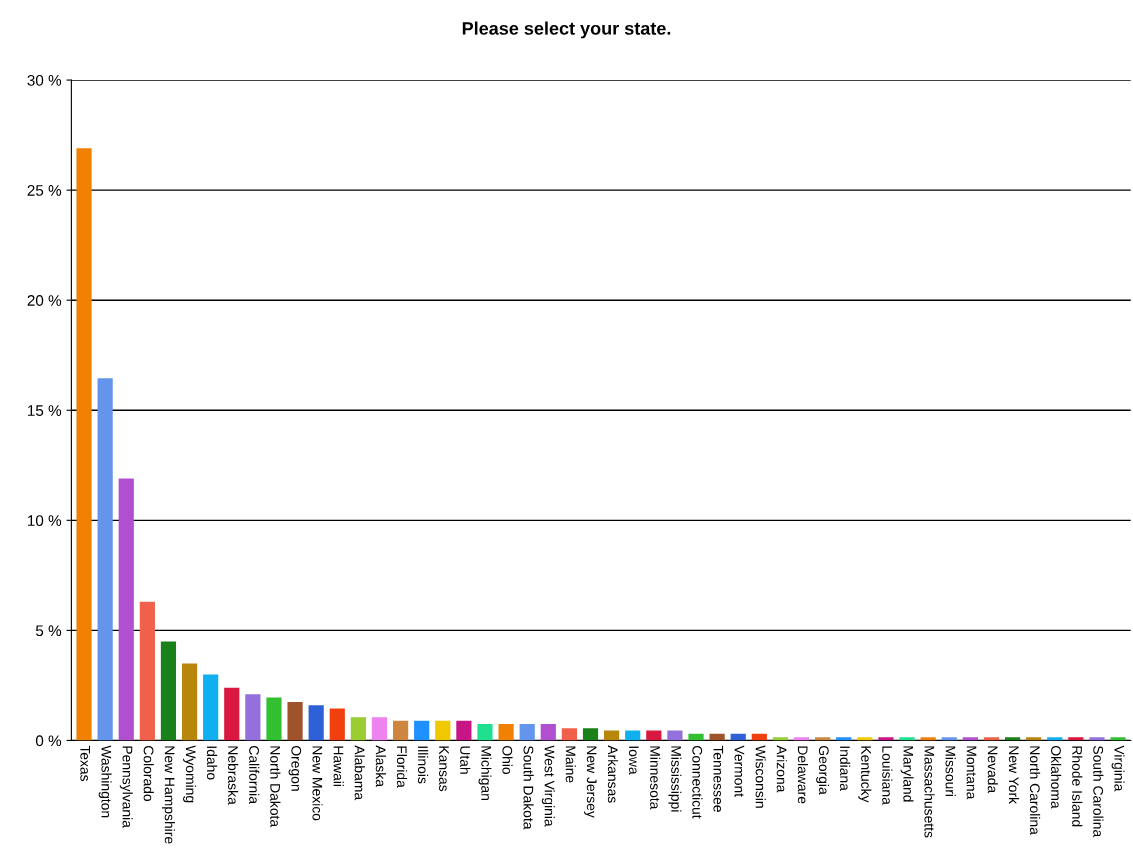  Describe the element at coordinates (465, 760) in the screenshot. I see `x-tick-label: Utah` at that location.